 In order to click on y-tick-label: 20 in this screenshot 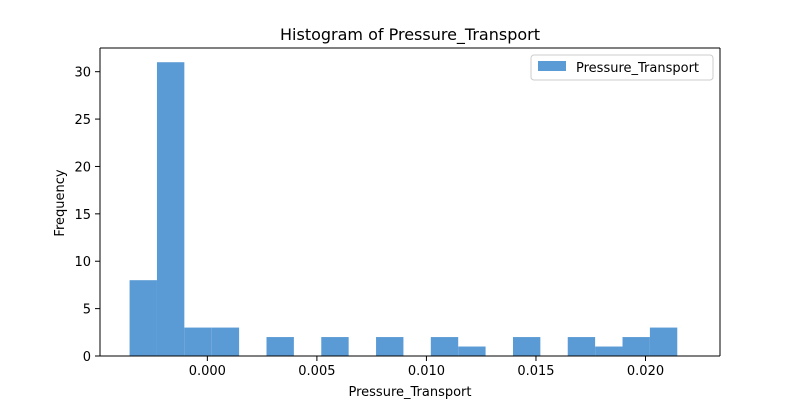, I will do `click(82, 167)`.